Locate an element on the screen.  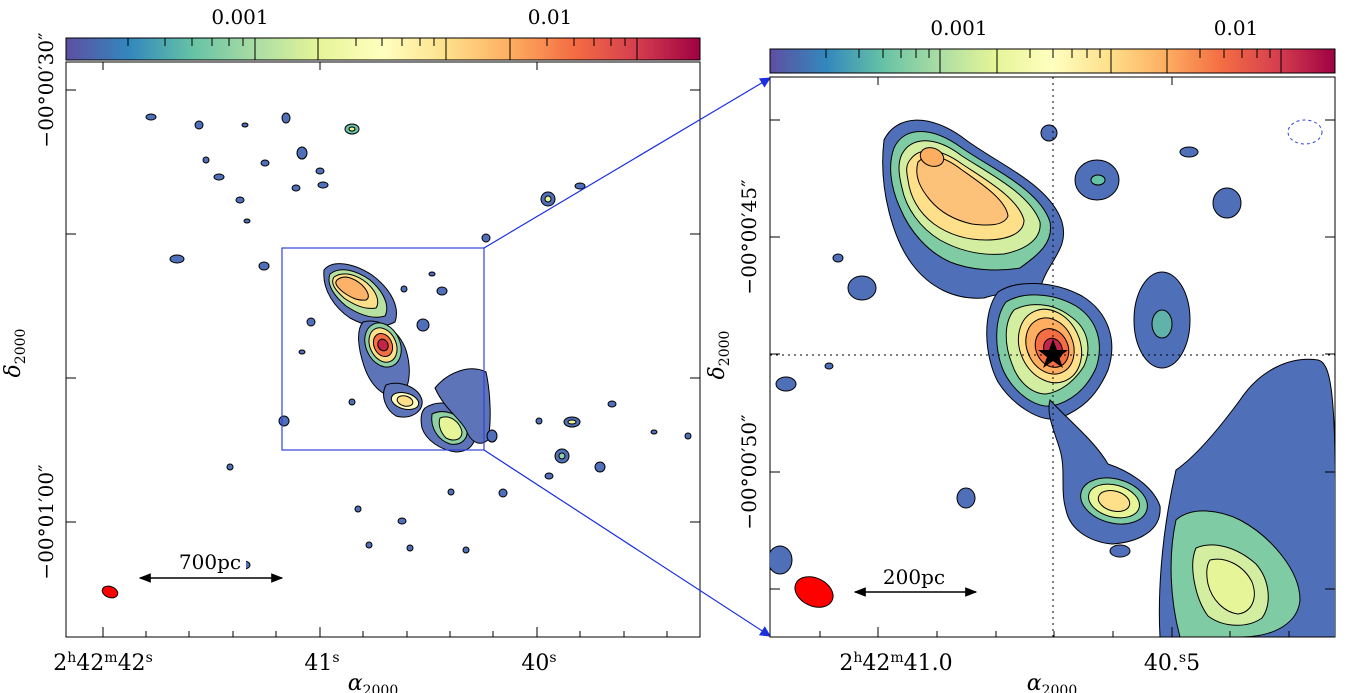
left-colorbar is located at coordinates (383, 49).